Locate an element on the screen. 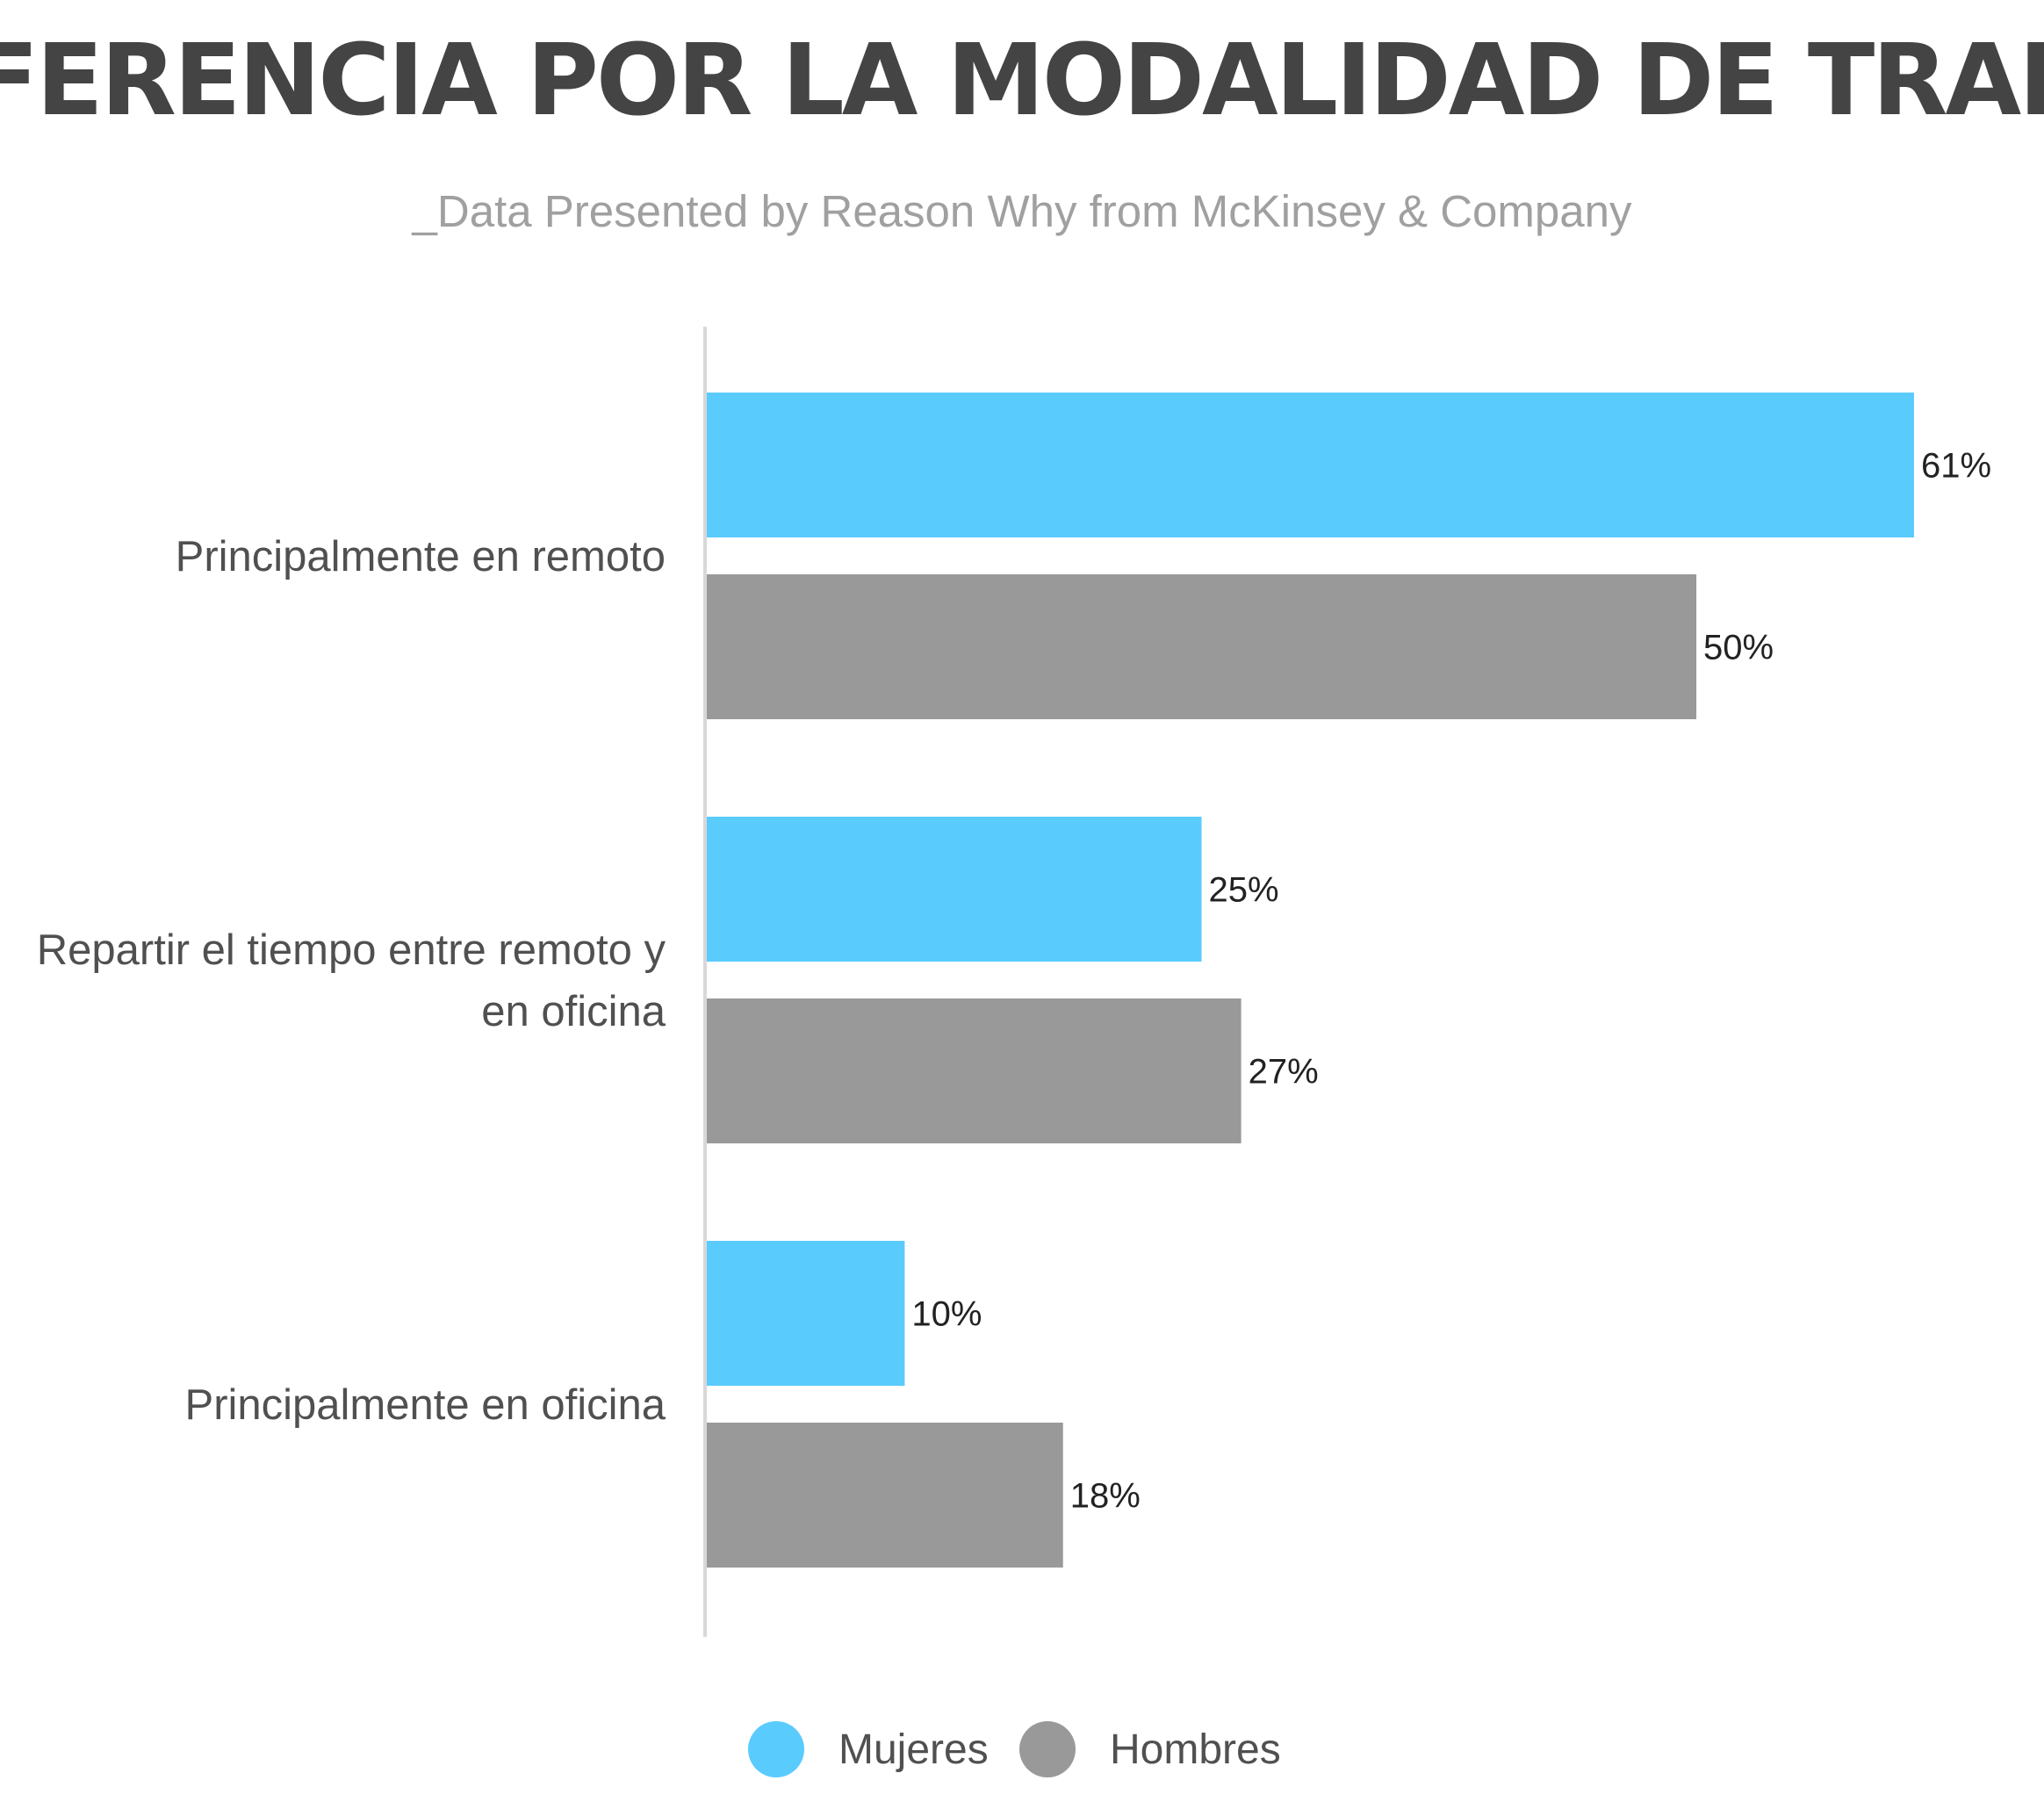 This screenshot has width=2044, height=1802. value-label-hombres-0: 50% is located at coordinates (1738, 648).